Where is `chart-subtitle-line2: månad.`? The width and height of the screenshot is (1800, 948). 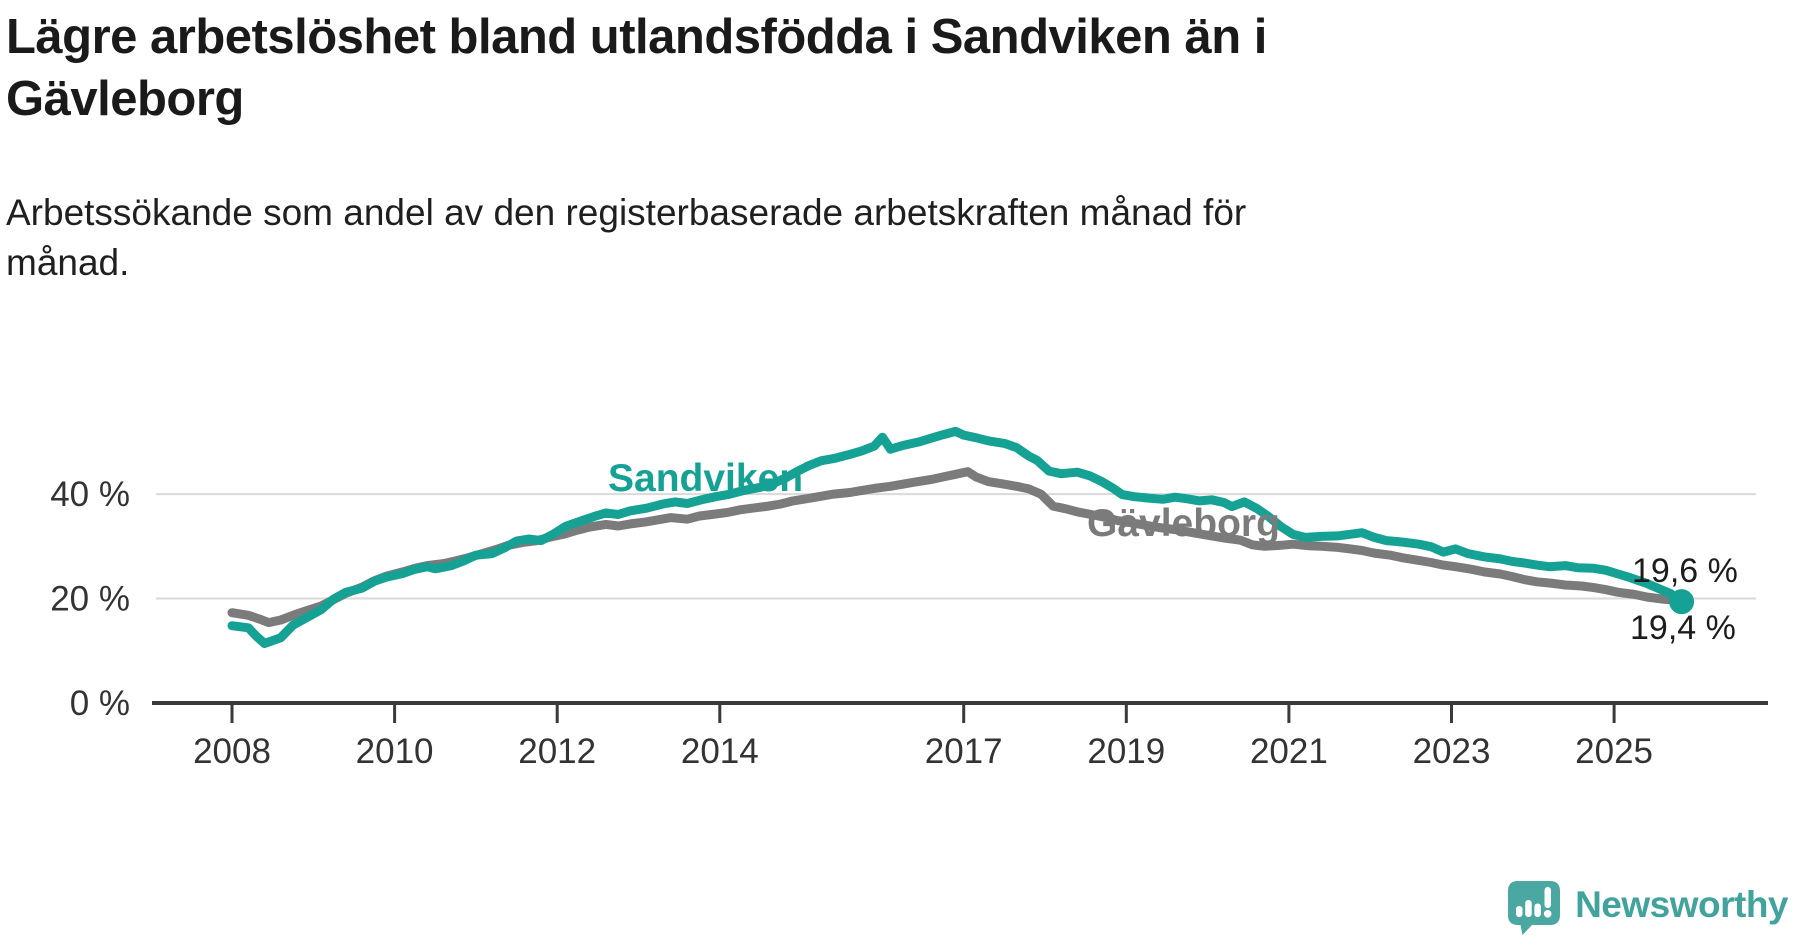 chart-subtitle-line2: månad. is located at coordinates (68, 262).